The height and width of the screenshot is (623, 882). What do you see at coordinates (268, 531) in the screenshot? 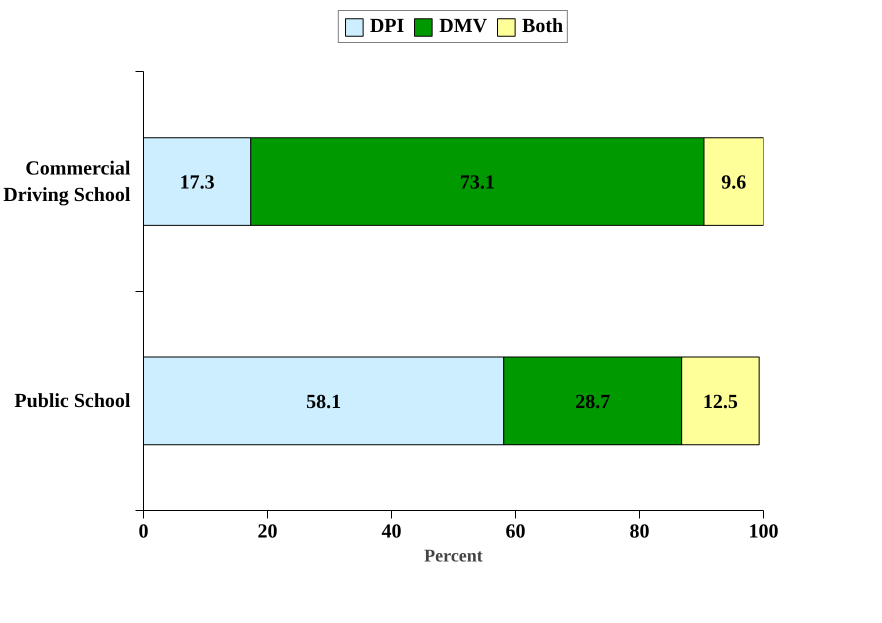
I see `x-tick-label: 20` at bounding box center [268, 531].